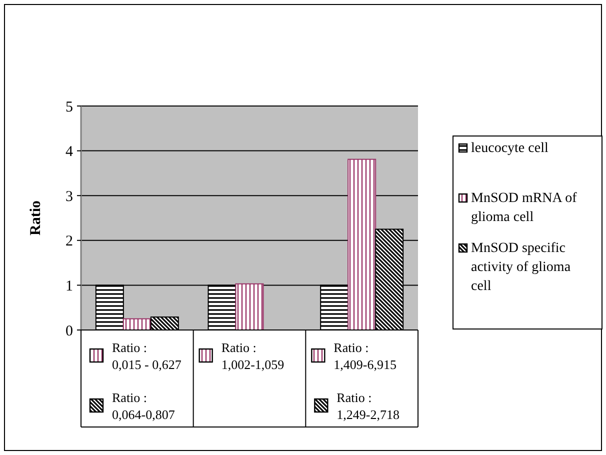 This screenshot has width=606, height=455. Describe the element at coordinates (521, 267) in the screenshot. I see `legend-label: MnSOD specific activity of glioma cell` at that location.